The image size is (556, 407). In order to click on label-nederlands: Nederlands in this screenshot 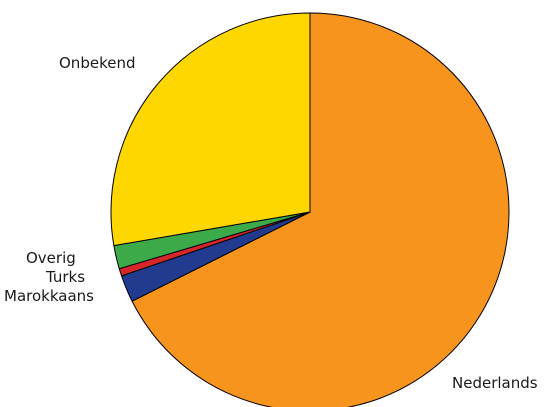, I will do `click(495, 383)`.